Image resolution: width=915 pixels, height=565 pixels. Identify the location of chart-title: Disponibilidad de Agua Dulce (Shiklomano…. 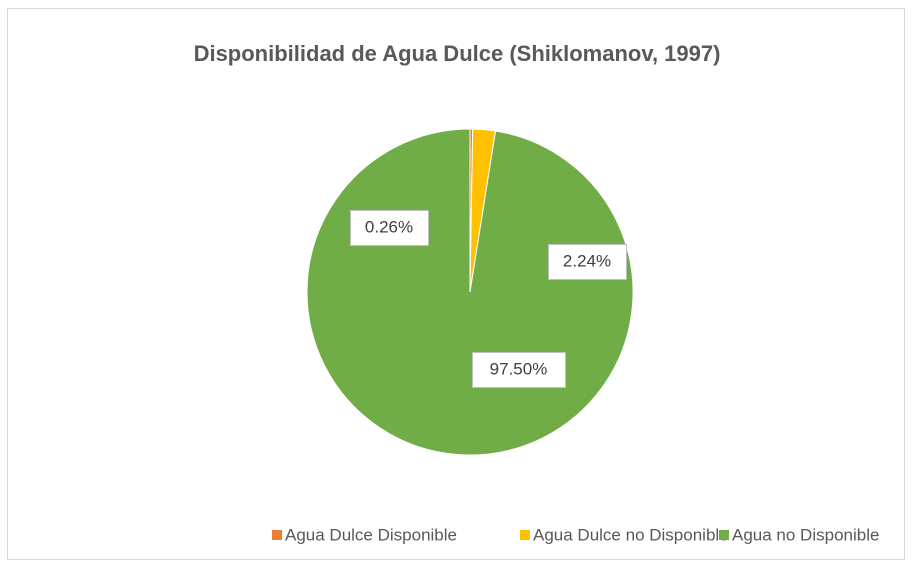
(457, 53).